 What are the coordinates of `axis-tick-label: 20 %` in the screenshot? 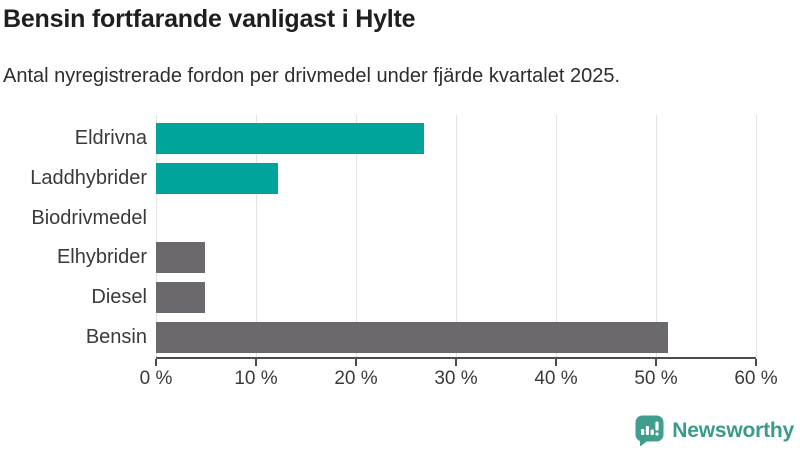 It's located at (356, 378).